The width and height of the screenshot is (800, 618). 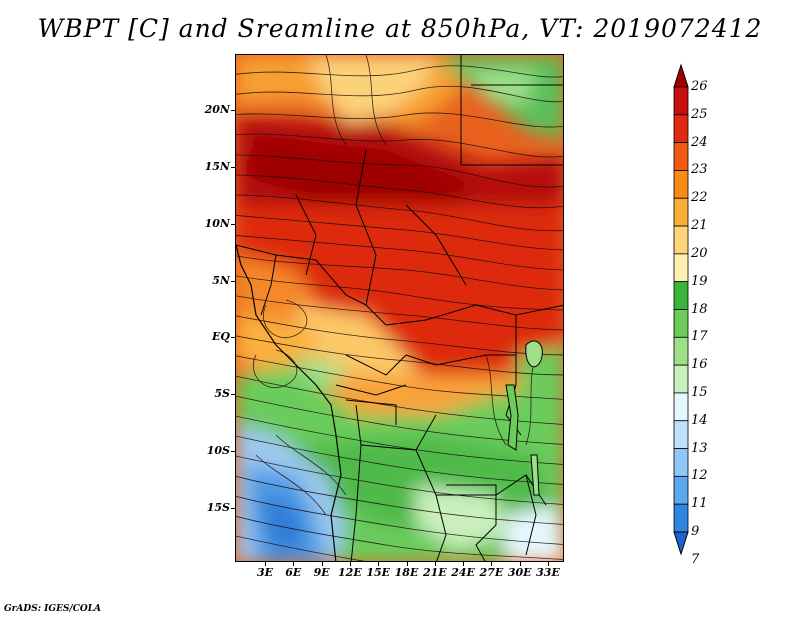 What do you see at coordinates (699, 86) in the screenshot?
I see `colorbar-label: 26` at bounding box center [699, 86].